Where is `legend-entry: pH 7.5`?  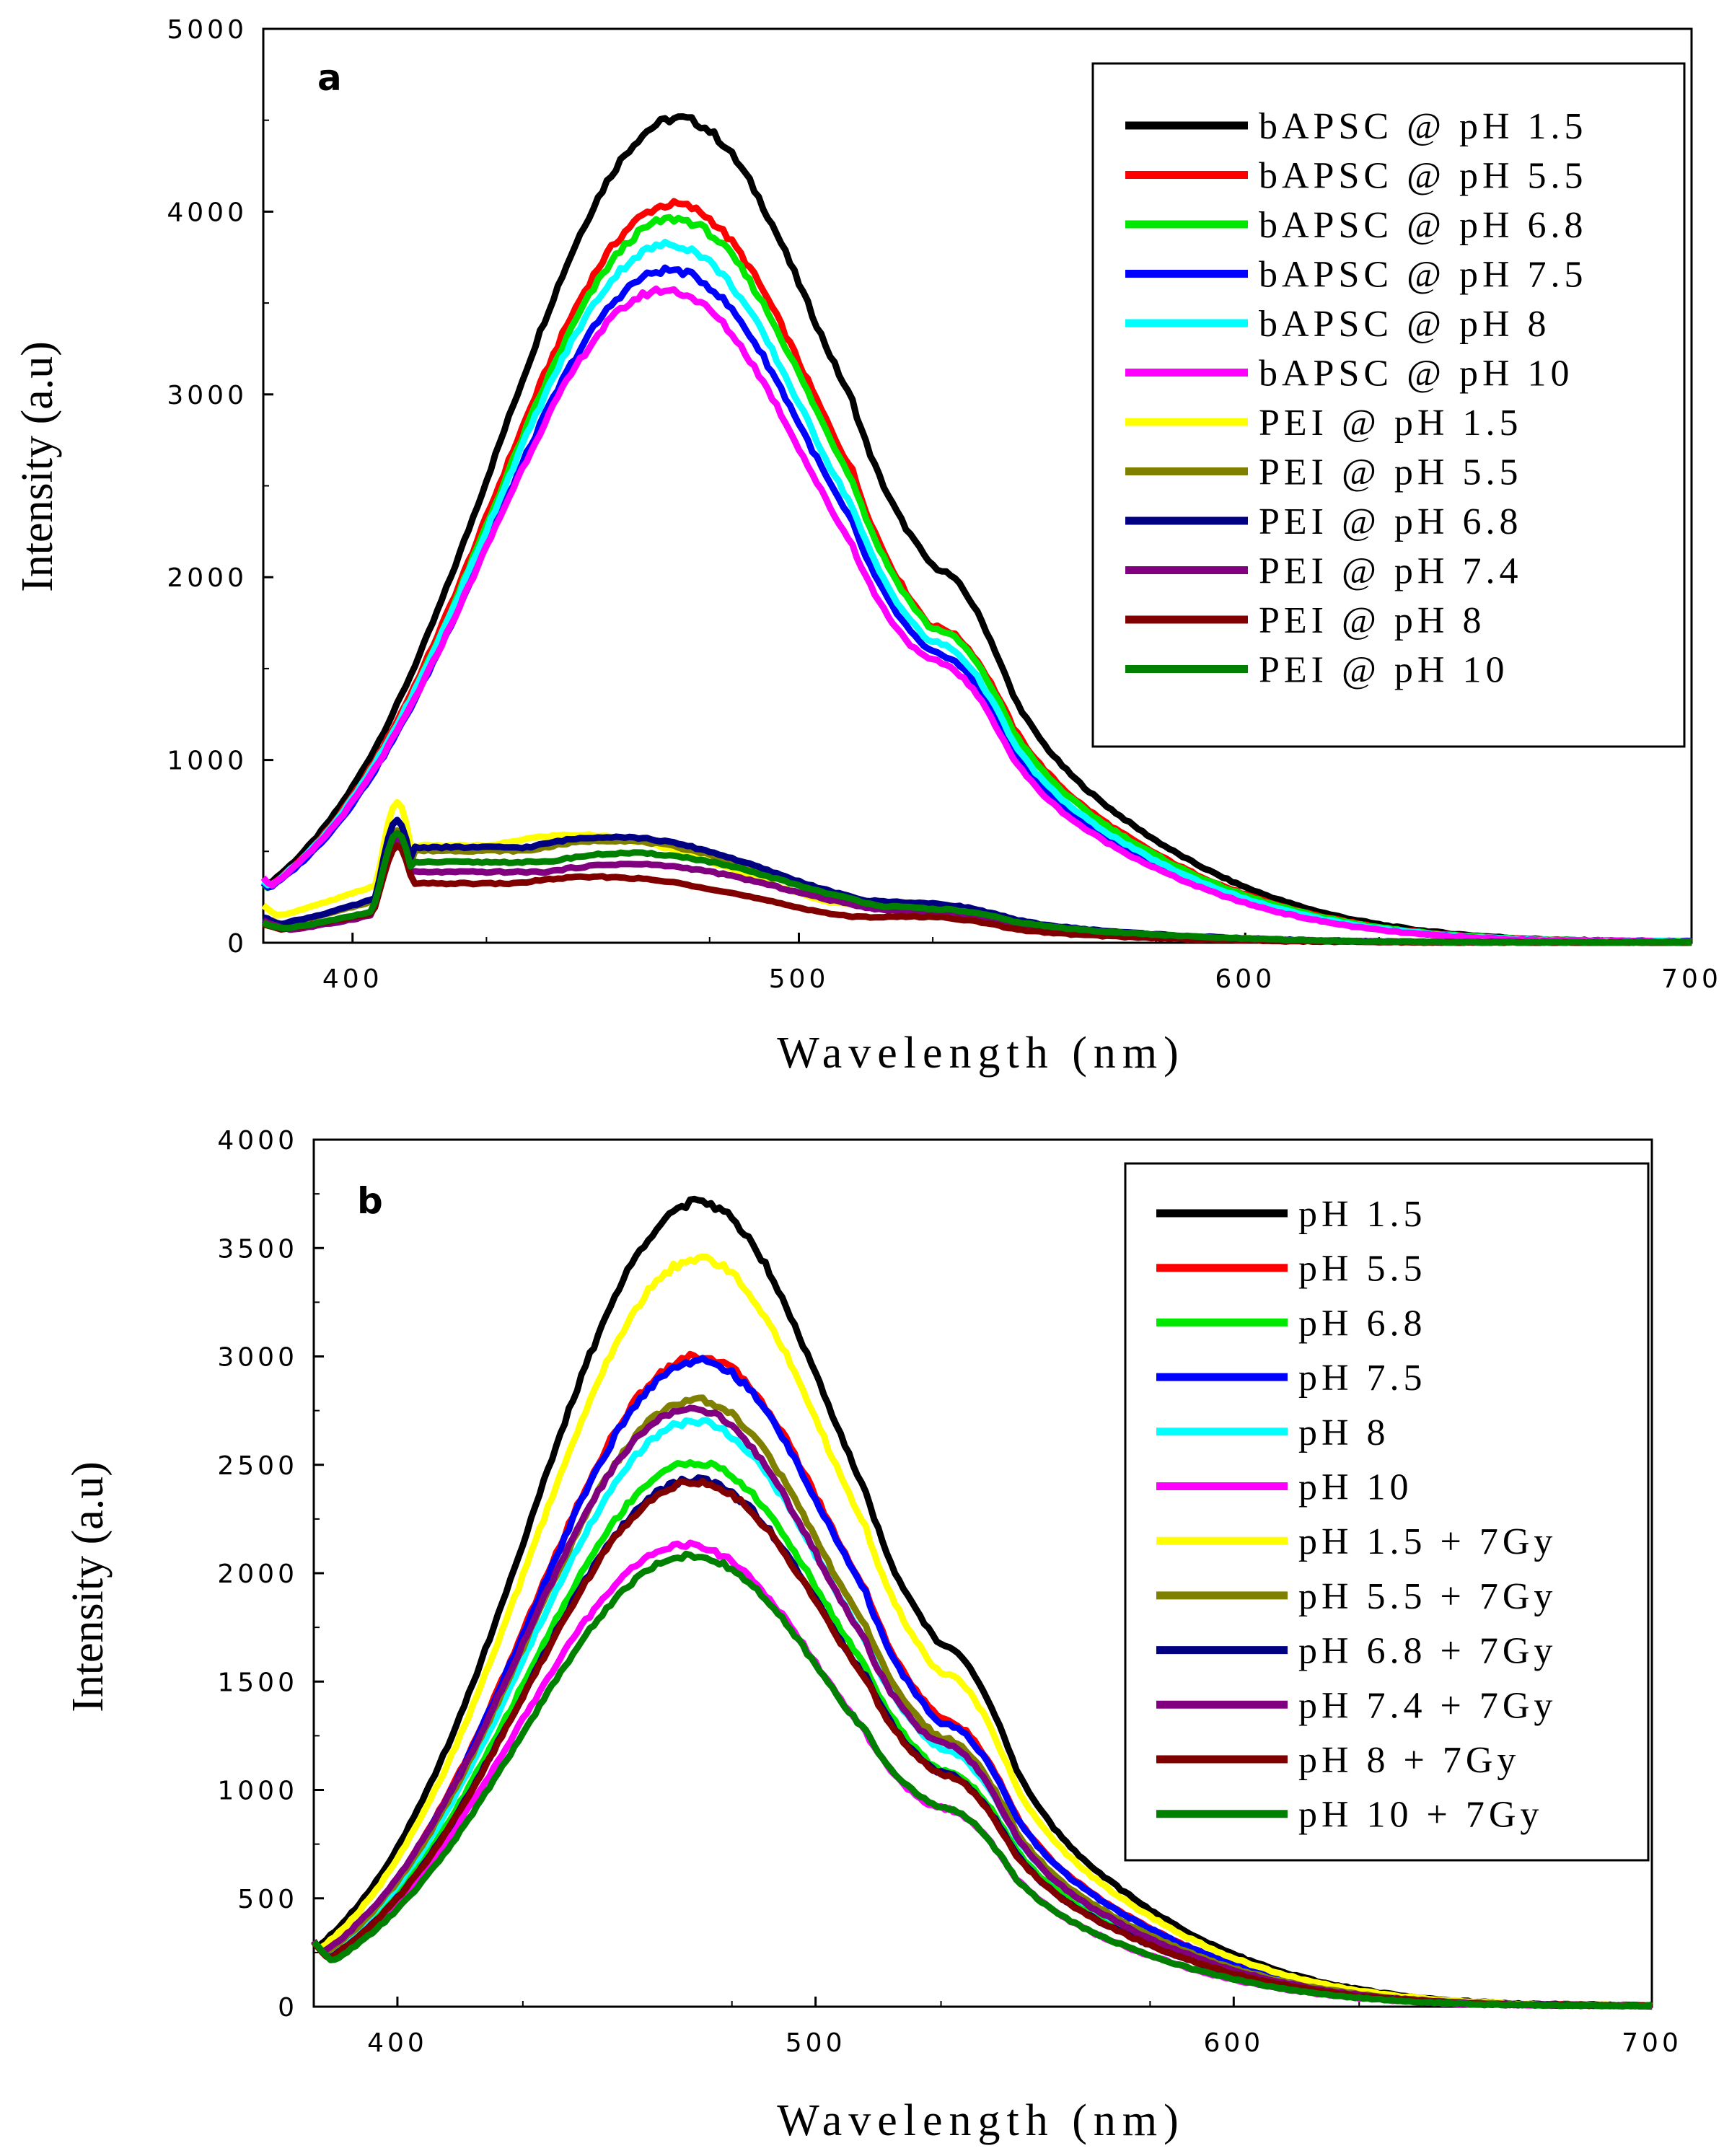 legend-entry: pH 7.5 is located at coordinates (1363, 1379).